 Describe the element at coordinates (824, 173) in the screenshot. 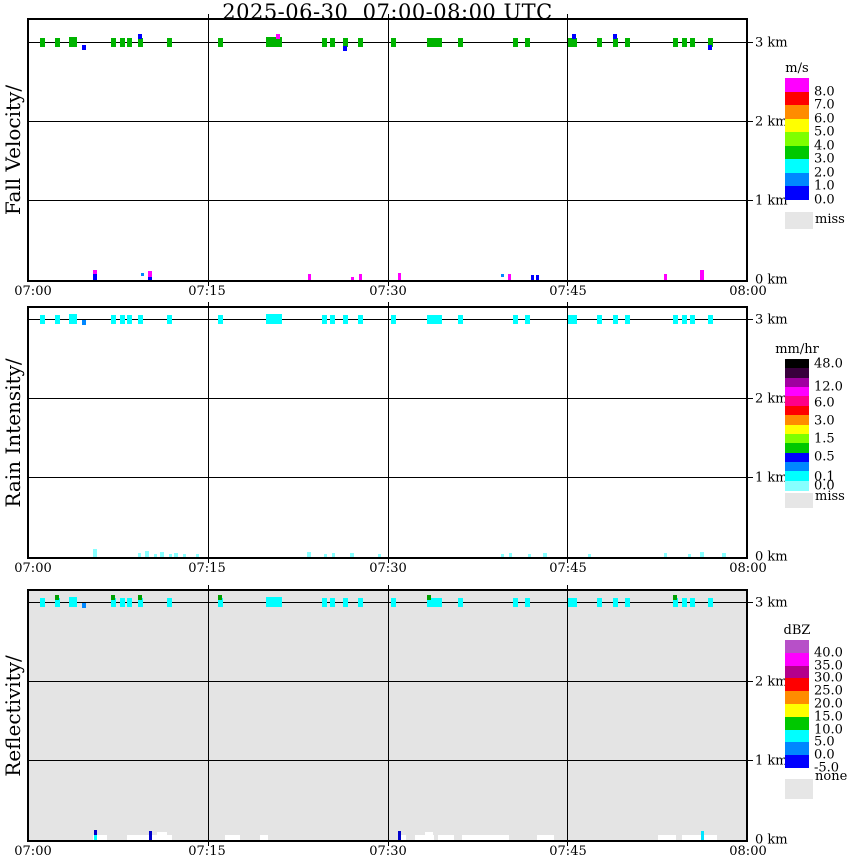

I see `colorbar-tick-label: 2.0` at that location.